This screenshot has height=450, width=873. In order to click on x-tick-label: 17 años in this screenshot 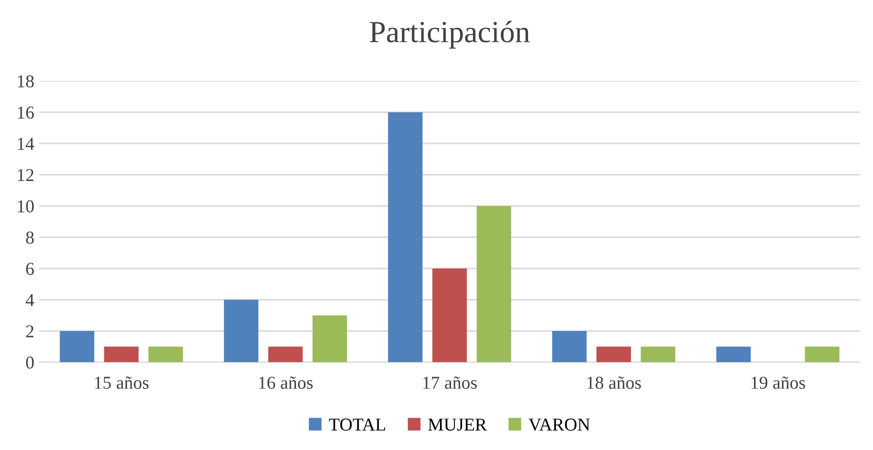, I will do `click(450, 382)`.